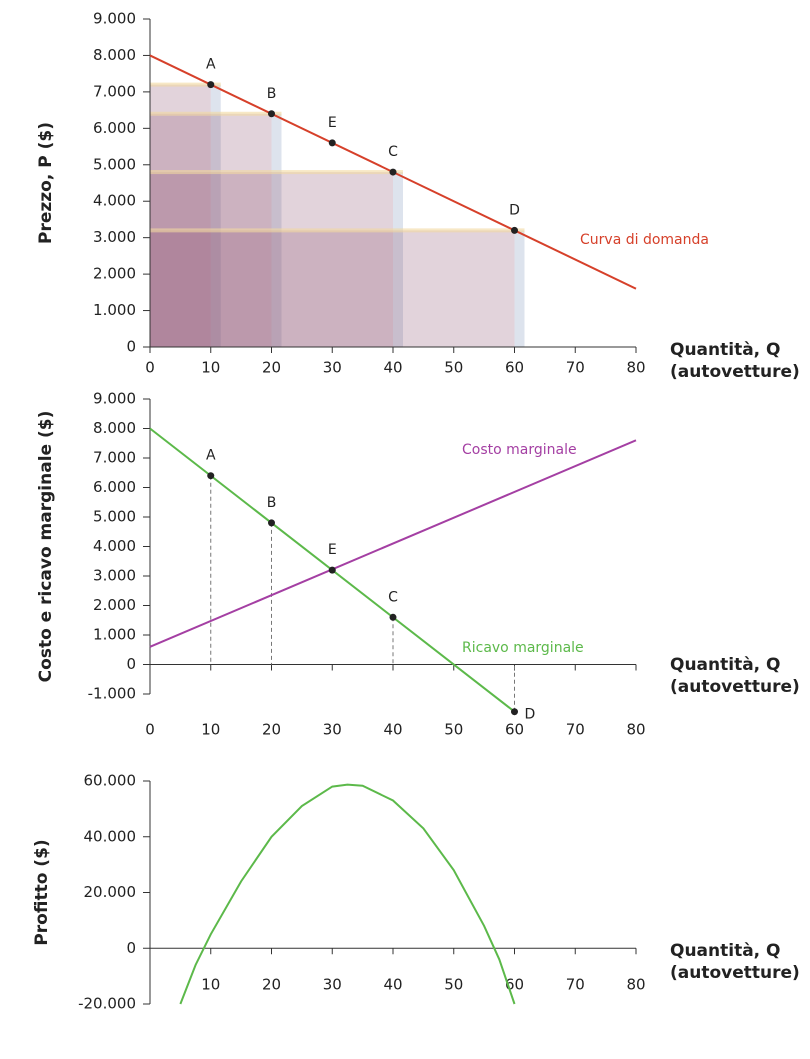 The width and height of the screenshot is (810, 1059). What do you see at coordinates (46, 183) in the screenshot?
I see `y-axis-label: Prezzo, P ($)` at bounding box center [46, 183].